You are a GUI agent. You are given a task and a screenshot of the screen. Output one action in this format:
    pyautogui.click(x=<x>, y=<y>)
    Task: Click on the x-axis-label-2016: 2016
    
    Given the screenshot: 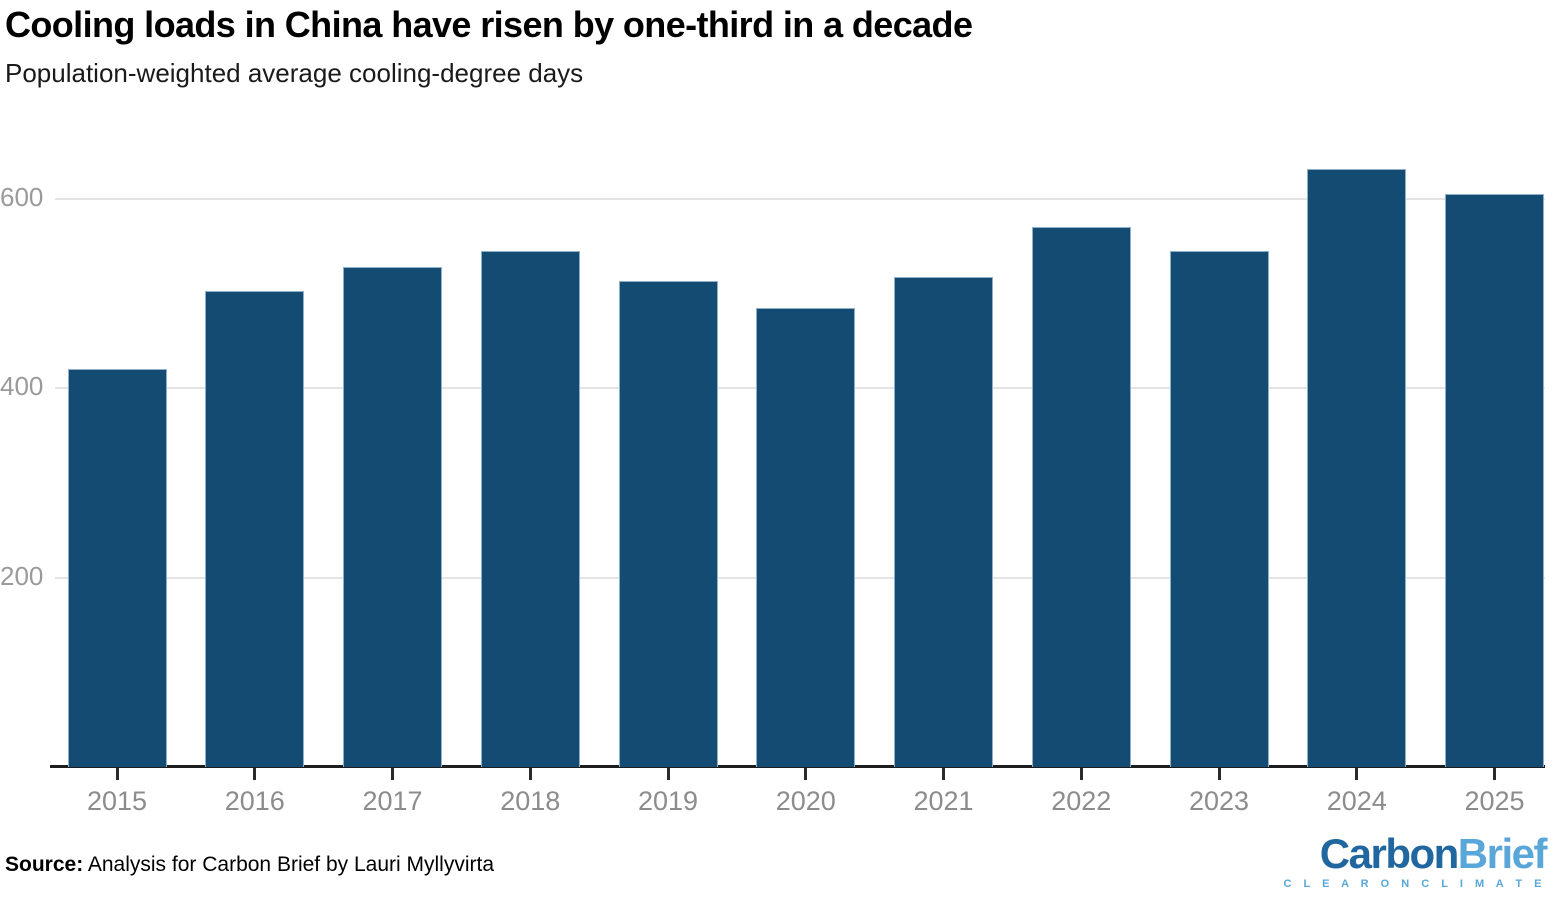 What is the action you would take?
    pyautogui.click(x=254, y=801)
    